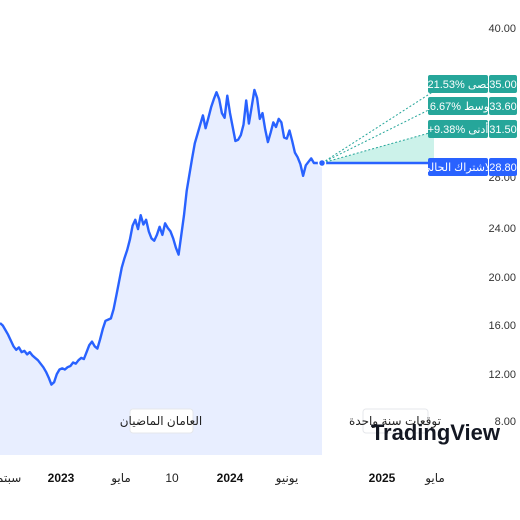  Describe the element at coordinates (378, 147) in the screenshot. I see `forecast-low-line` at that location.